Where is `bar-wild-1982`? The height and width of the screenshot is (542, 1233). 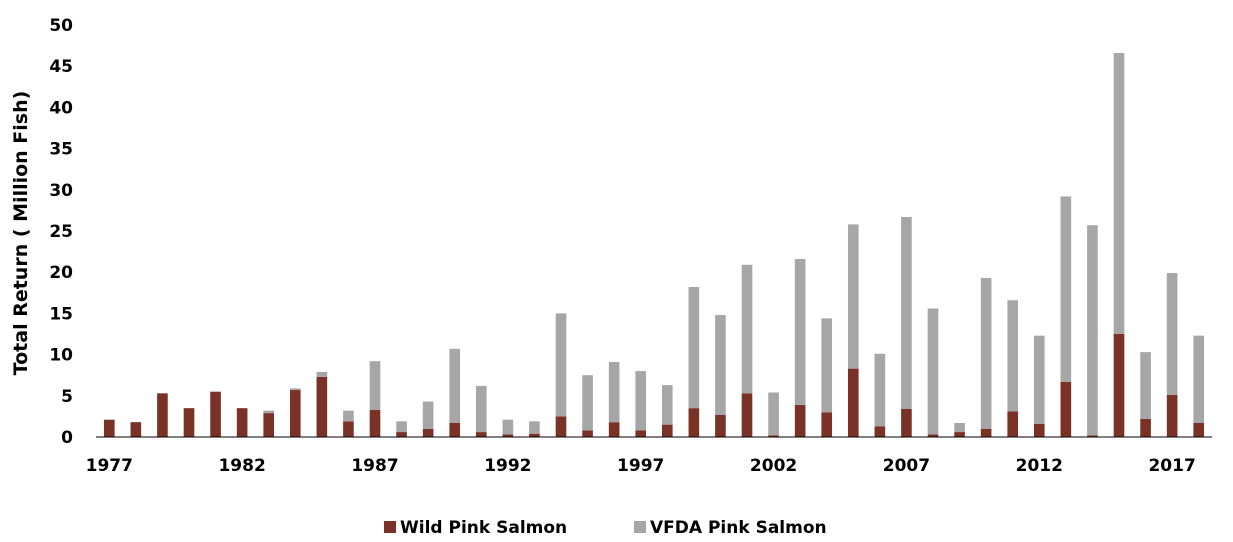 bar-wild-1982 is located at coordinates (242, 422).